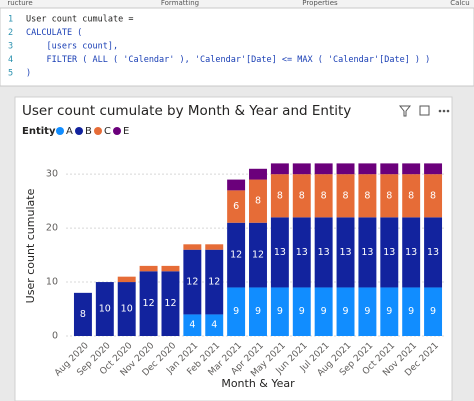  What do you see at coordinates (19, 3) in the screenshot?
I see `ribbon-tab: ructure` at bounding box center [19, 3].